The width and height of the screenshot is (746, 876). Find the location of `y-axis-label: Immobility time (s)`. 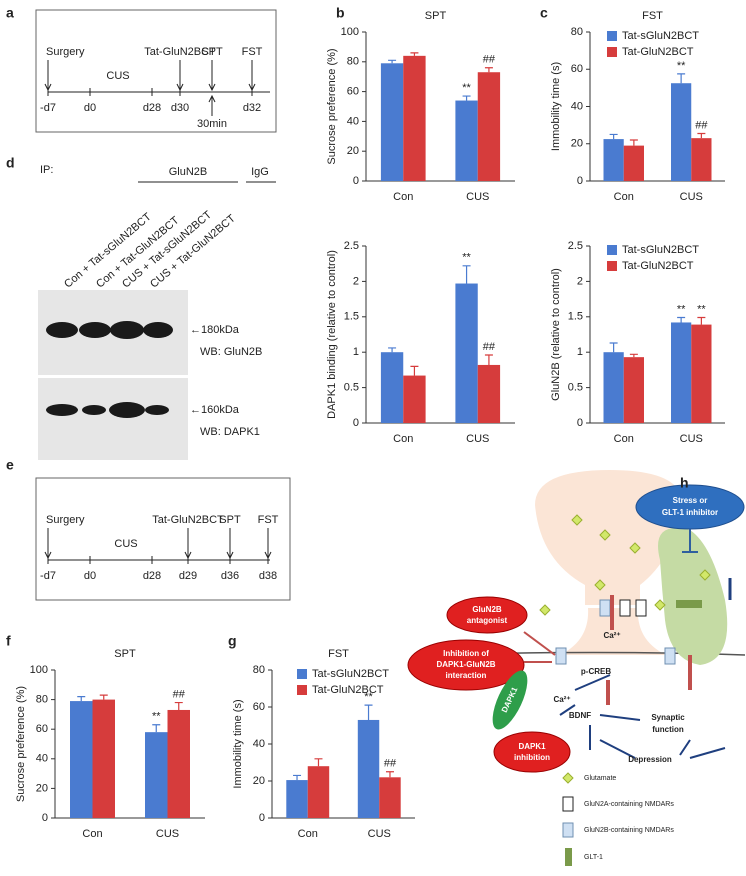

y-axis-label: Immobility time (s) is located at coordinates (238, 743).